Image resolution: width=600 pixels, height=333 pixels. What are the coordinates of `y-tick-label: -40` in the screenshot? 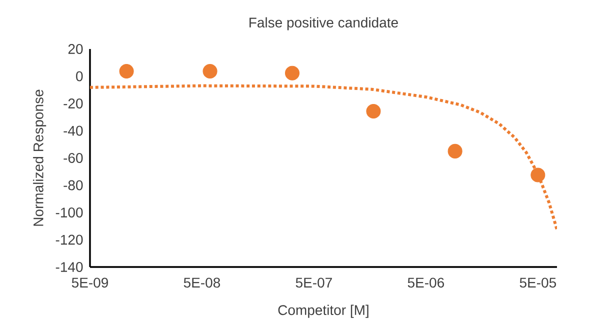 It's located at (73, 131).